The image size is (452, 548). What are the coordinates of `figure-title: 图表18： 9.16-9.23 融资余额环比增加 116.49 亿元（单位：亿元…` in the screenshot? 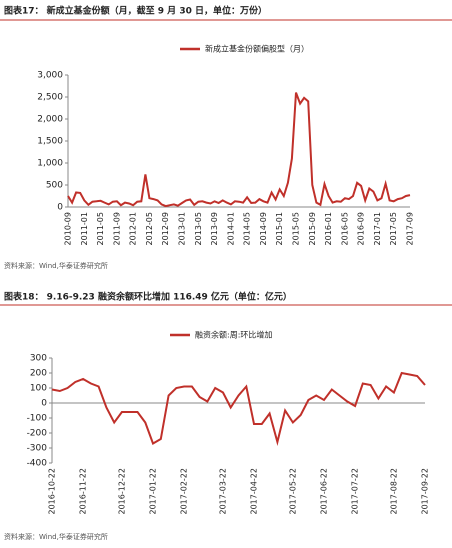 It's located at (148, 297).